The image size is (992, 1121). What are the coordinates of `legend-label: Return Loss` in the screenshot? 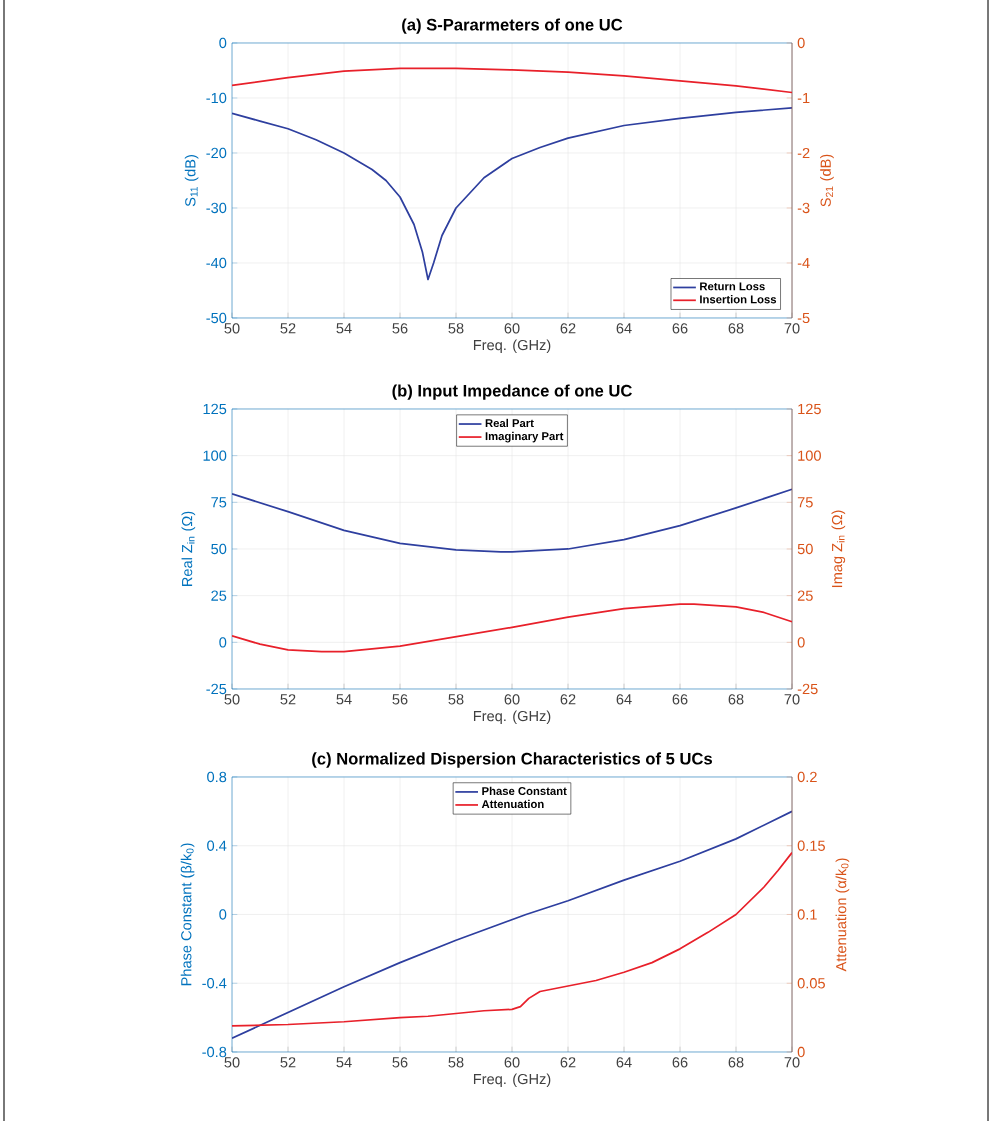 It's located at (732, 286).